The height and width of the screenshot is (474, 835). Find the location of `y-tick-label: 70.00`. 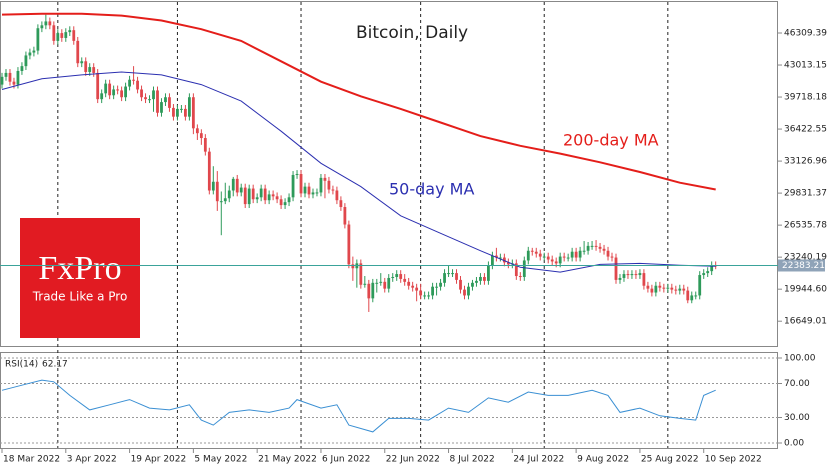

y-tick-label: 70.00 is located at coordinates (797, 384).